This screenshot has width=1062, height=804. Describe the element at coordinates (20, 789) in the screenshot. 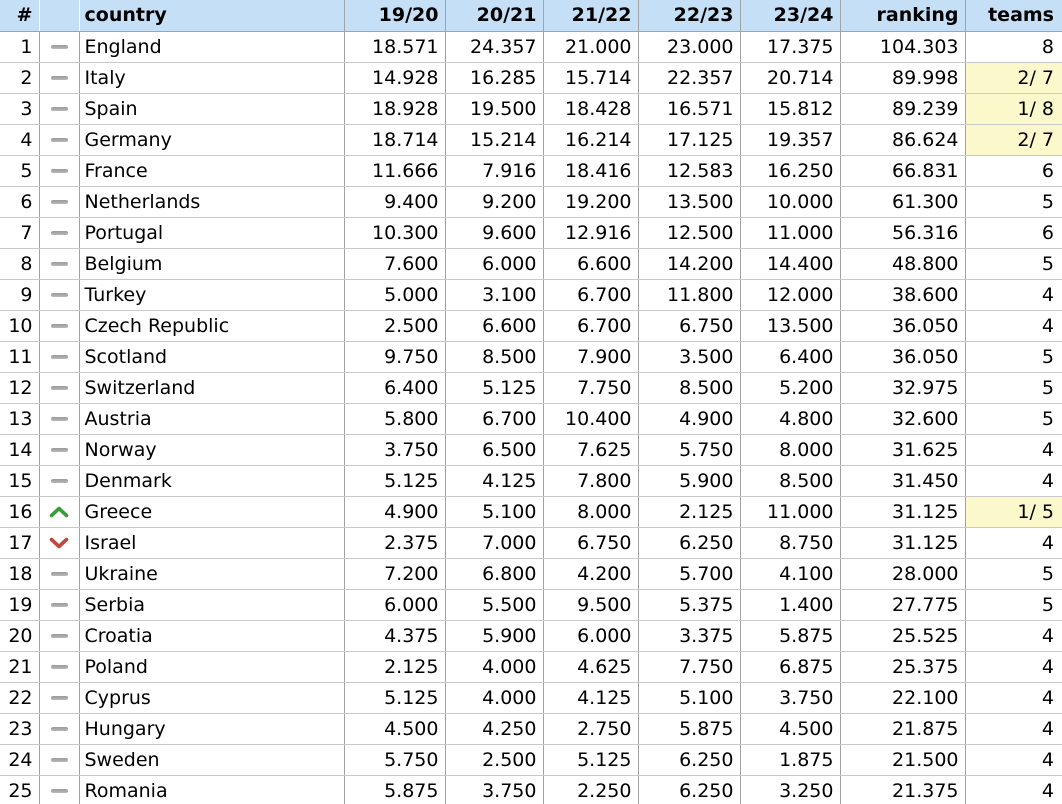

I see `rank-cell: 25` at that location.